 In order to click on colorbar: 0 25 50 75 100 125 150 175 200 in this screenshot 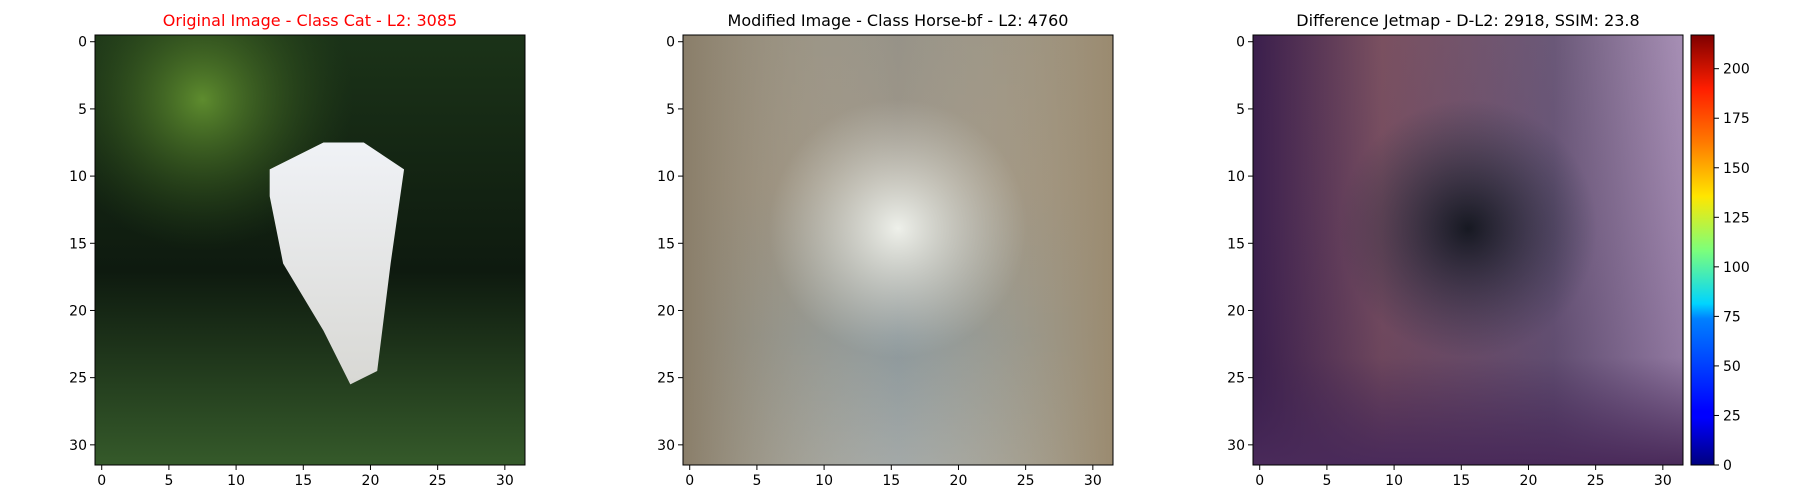, I will do `click(1720, 254)`.